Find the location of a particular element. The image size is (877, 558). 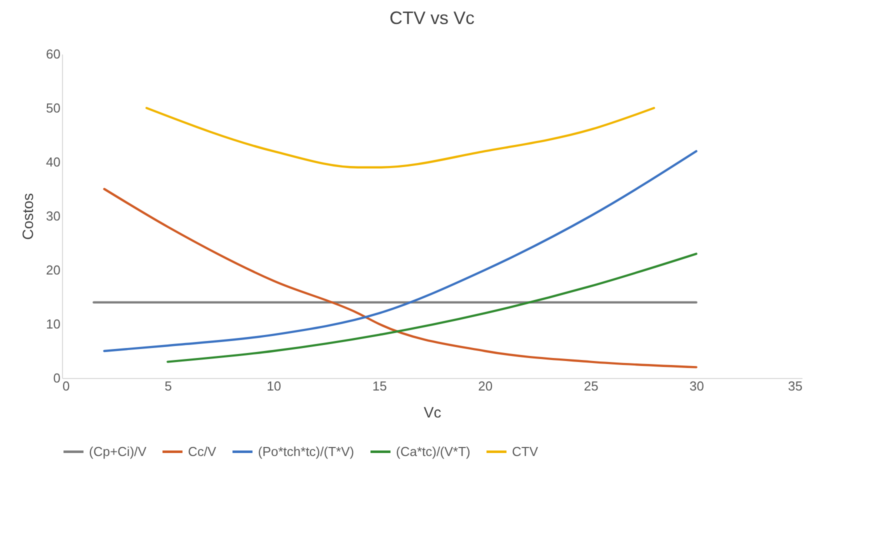

x-tick-label: 35 is located at coordinates (795, 386).